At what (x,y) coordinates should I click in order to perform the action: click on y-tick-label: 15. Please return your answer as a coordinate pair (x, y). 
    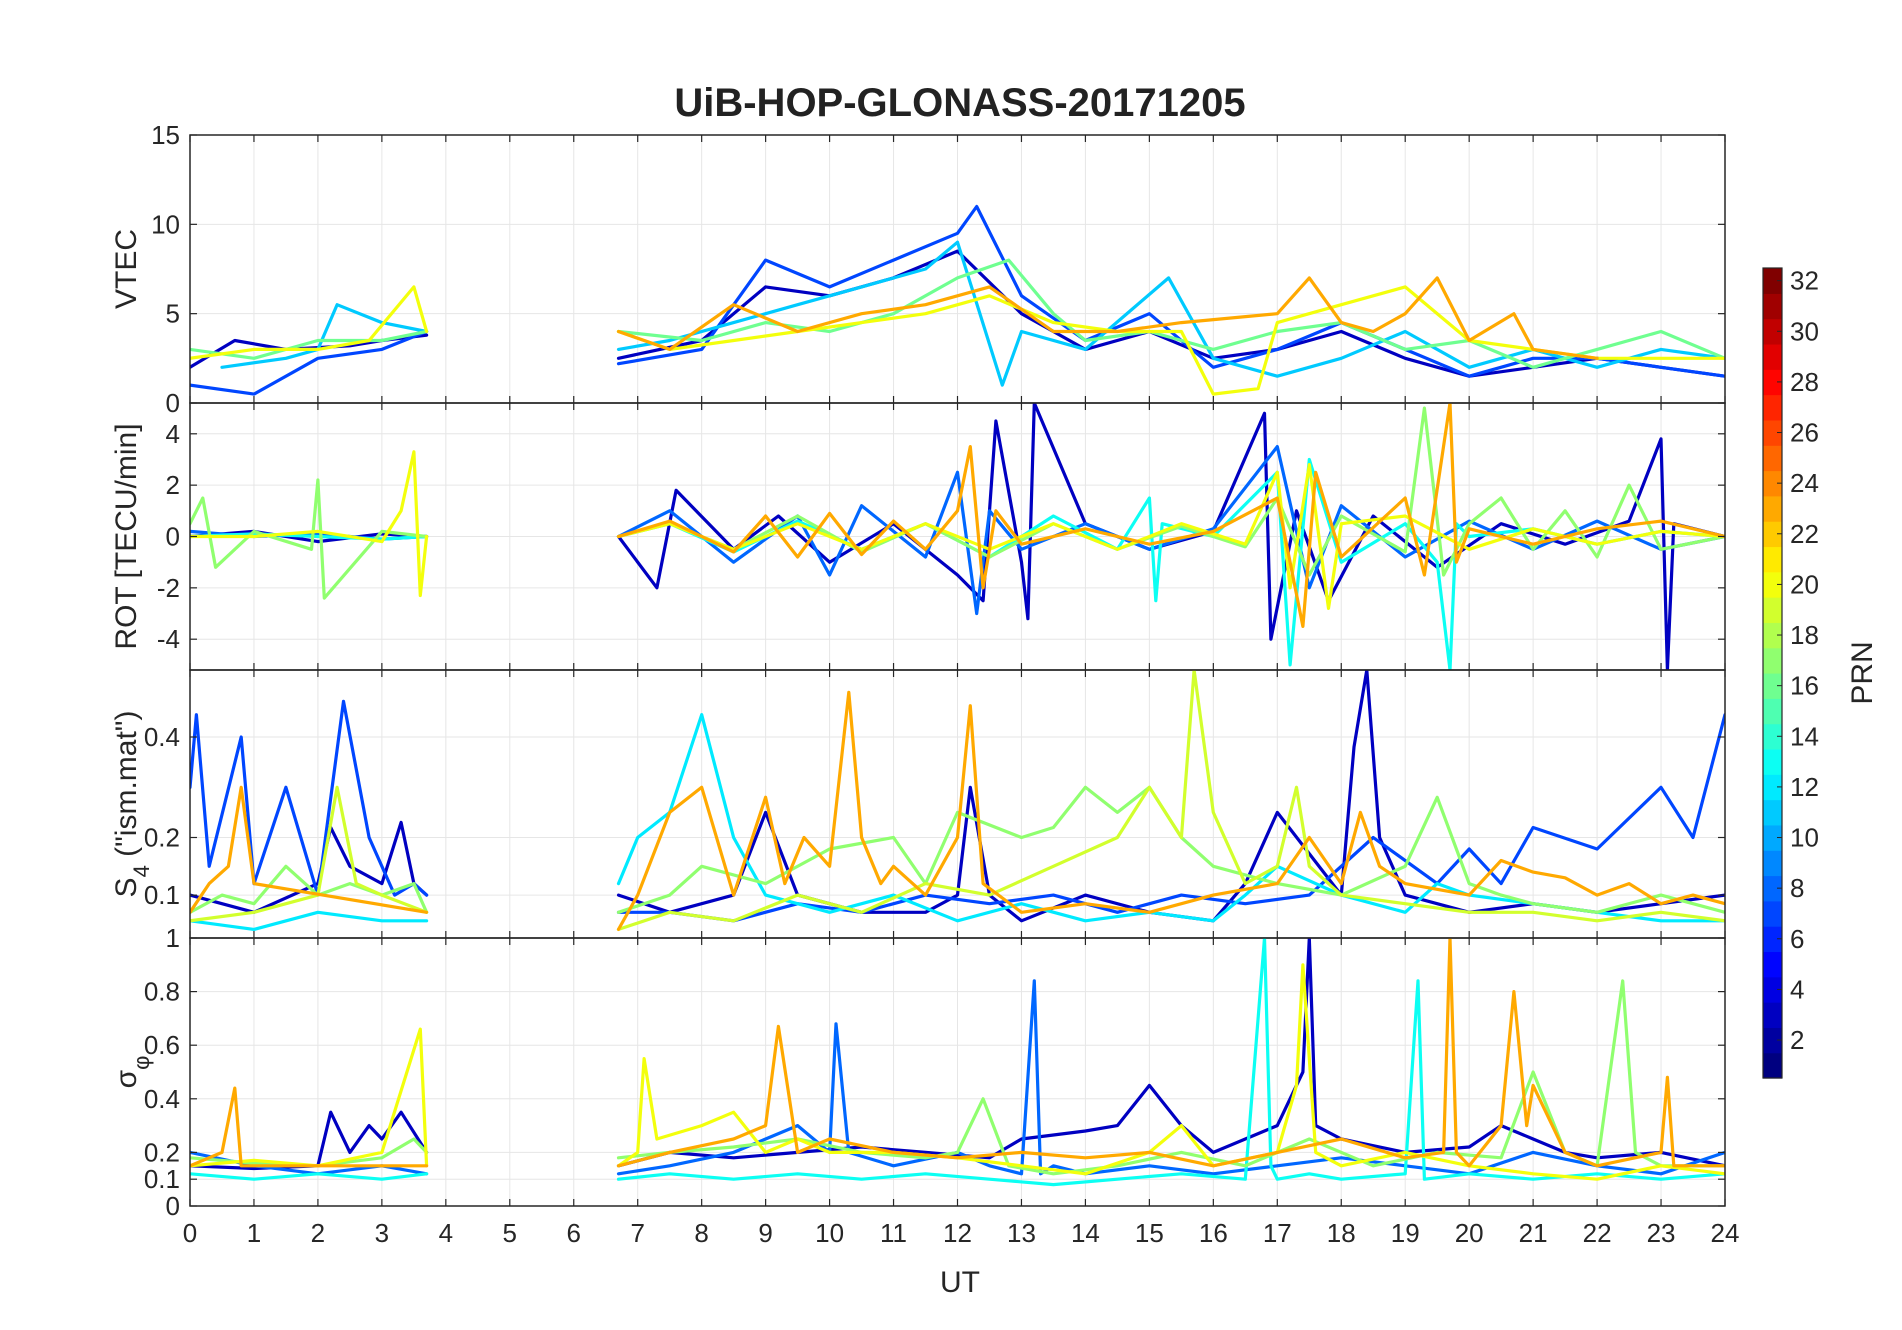
    Looking at the image, I should click on (165, 135).